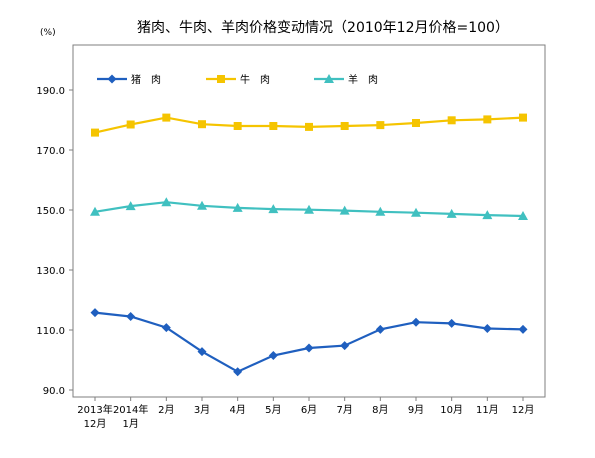 The image size is (595, 458). I want to click on legend-item: 牛 肉, so click(238, 79).